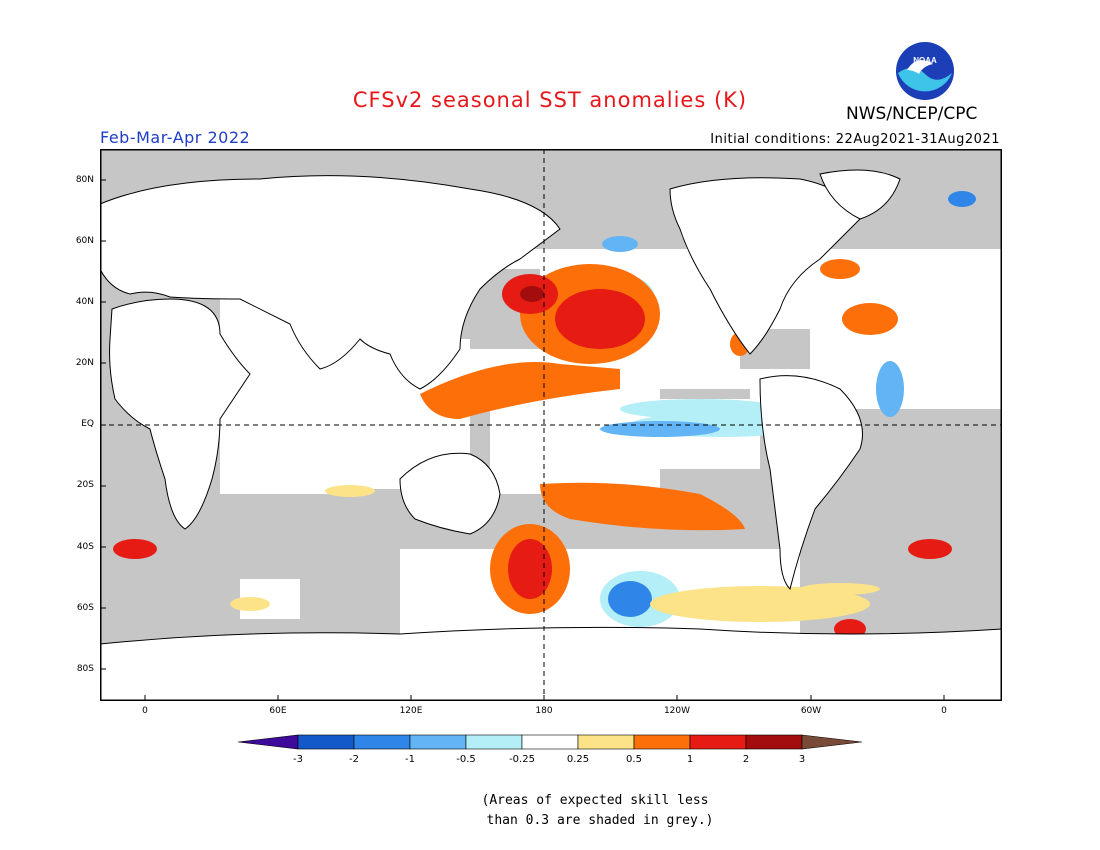 Image resolution: width=1100 pixels, height=850 pixels. Describe the element at coordinates (410, 759) in the screenshot. I see `colorbar-label: -1` at that location.